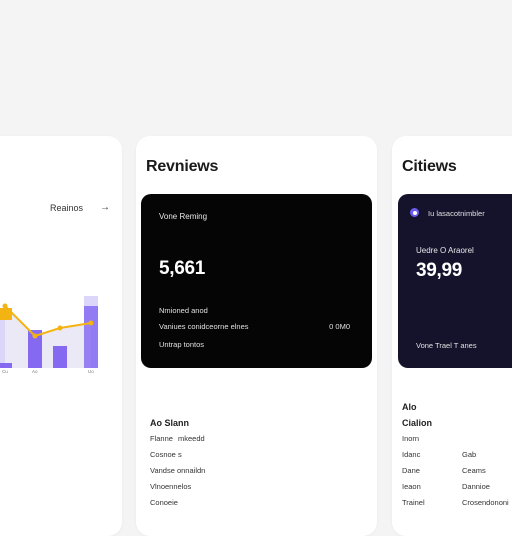 The image size is (512, 536). Describe the element at coordinates (439, 270) in the screenshot. I see `metric-value: 39,99` at that location.